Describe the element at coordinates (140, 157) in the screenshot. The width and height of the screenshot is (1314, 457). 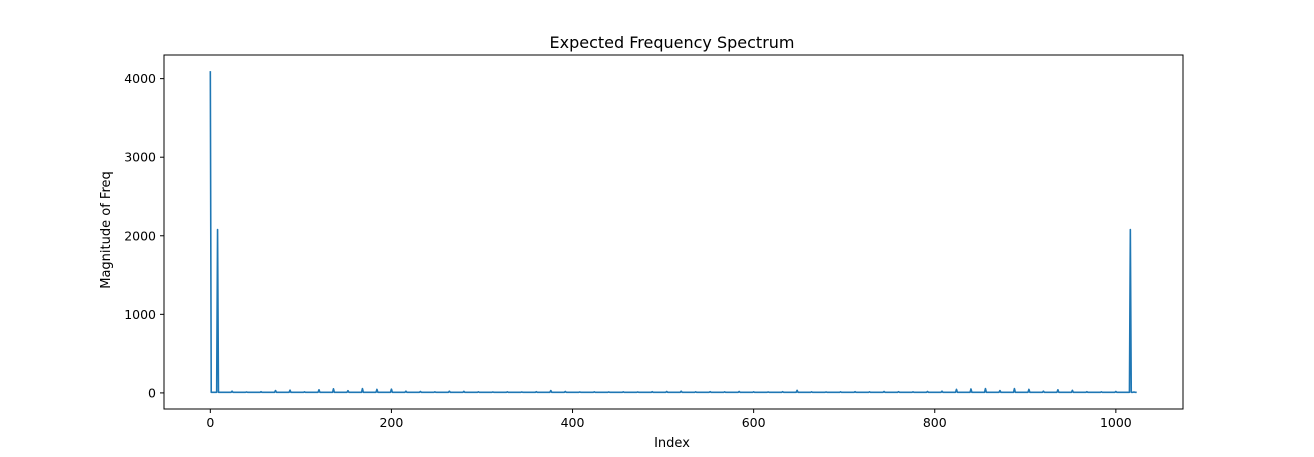
I see `y-tick-label: 3000` at that location.